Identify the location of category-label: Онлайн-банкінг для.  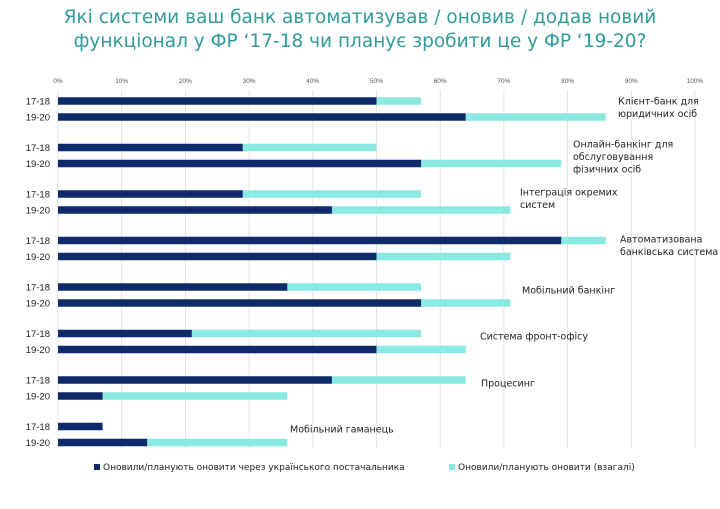
(623, 145).